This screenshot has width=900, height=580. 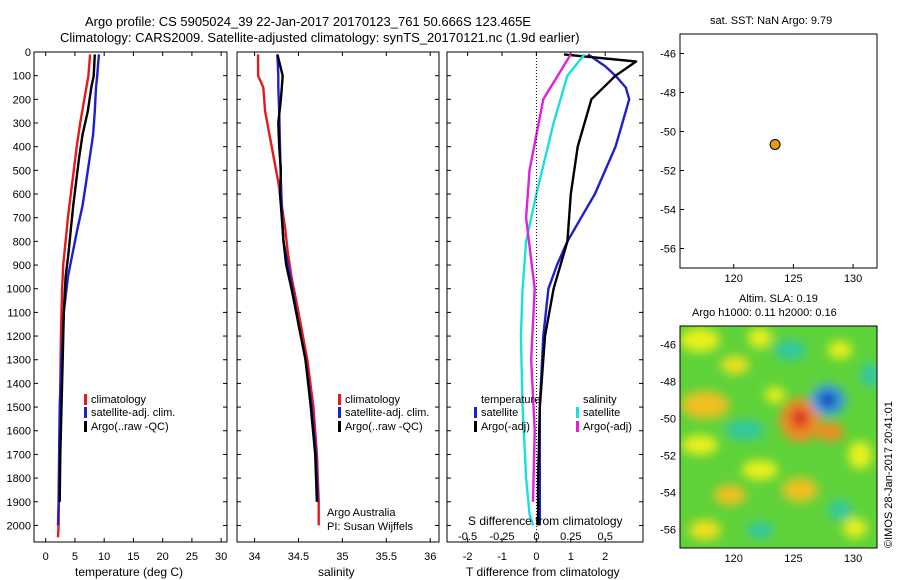 What do you see at coordinates (192, 557) in the screenshot?
I see `x-tick-label: 25` at bounding box center [192, 557].